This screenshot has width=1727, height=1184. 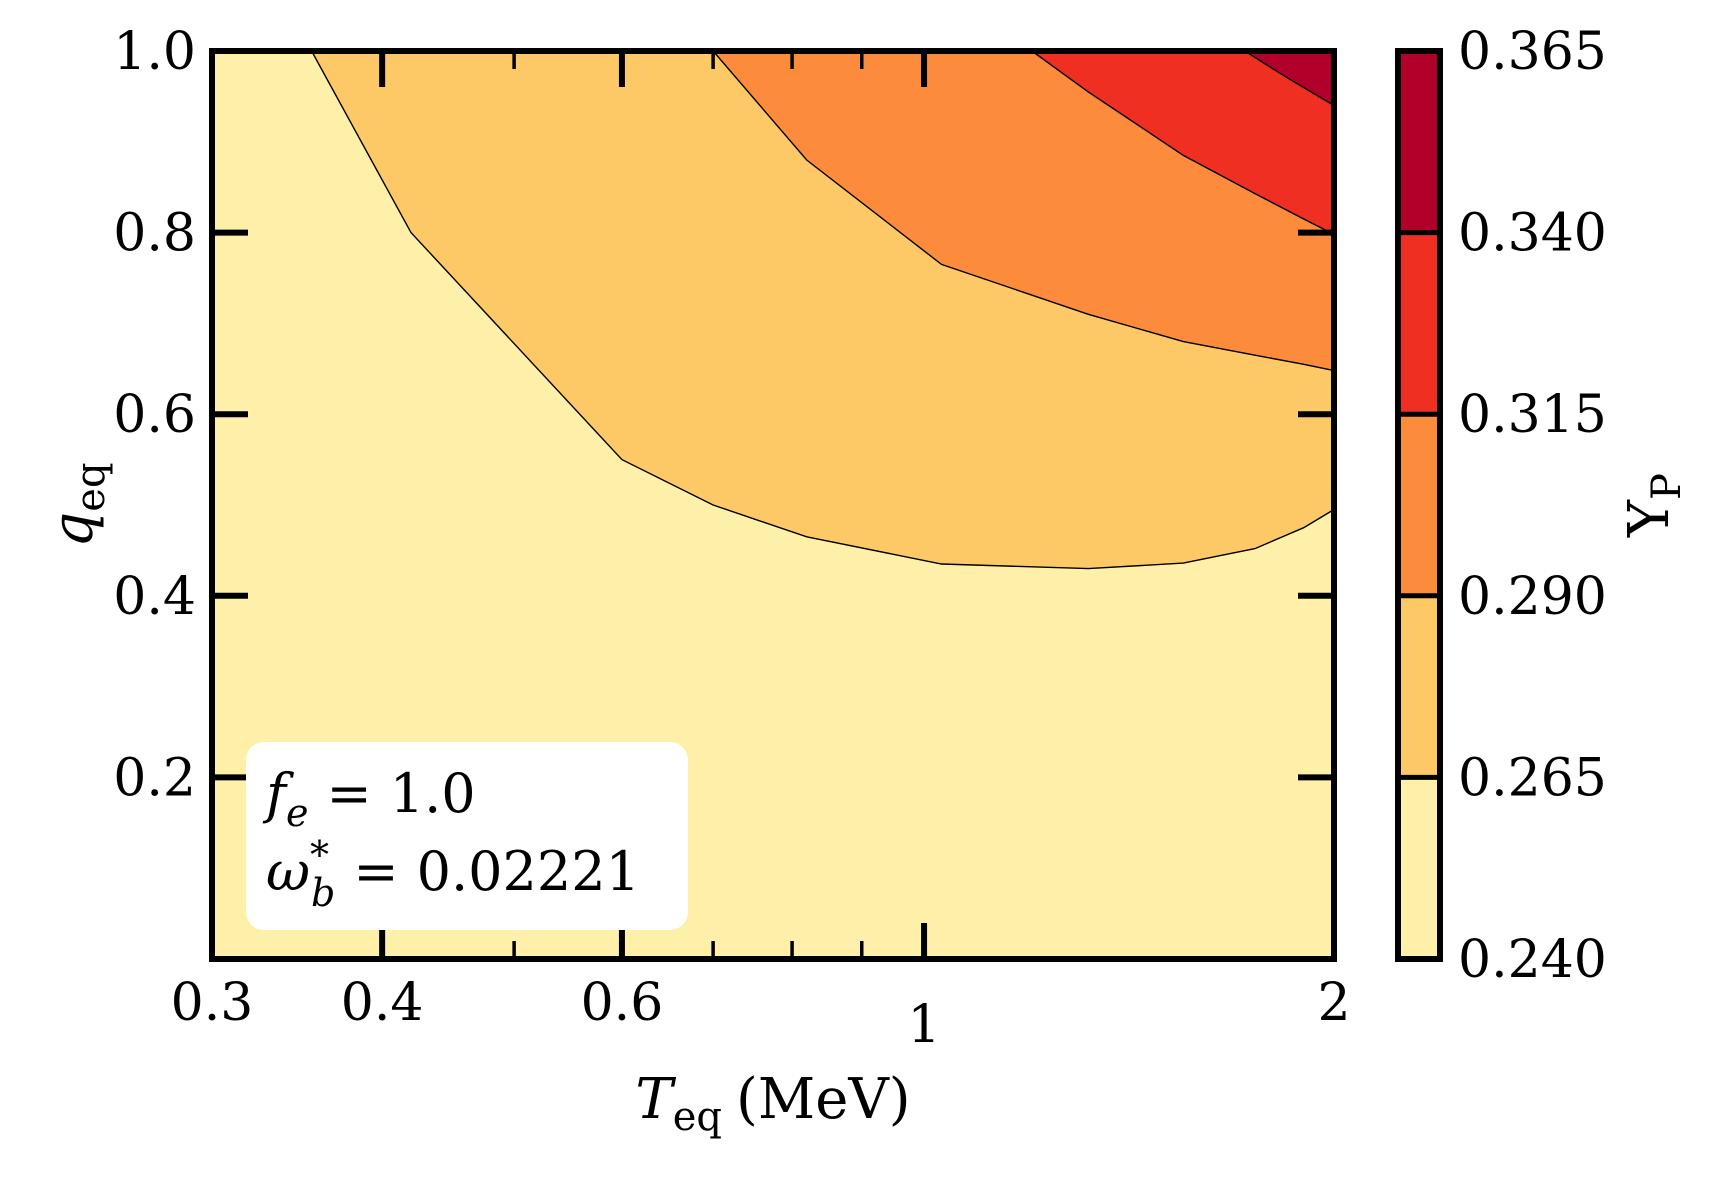 I want to click on x-tick-label: 2, so click(x=1333, y=1003).